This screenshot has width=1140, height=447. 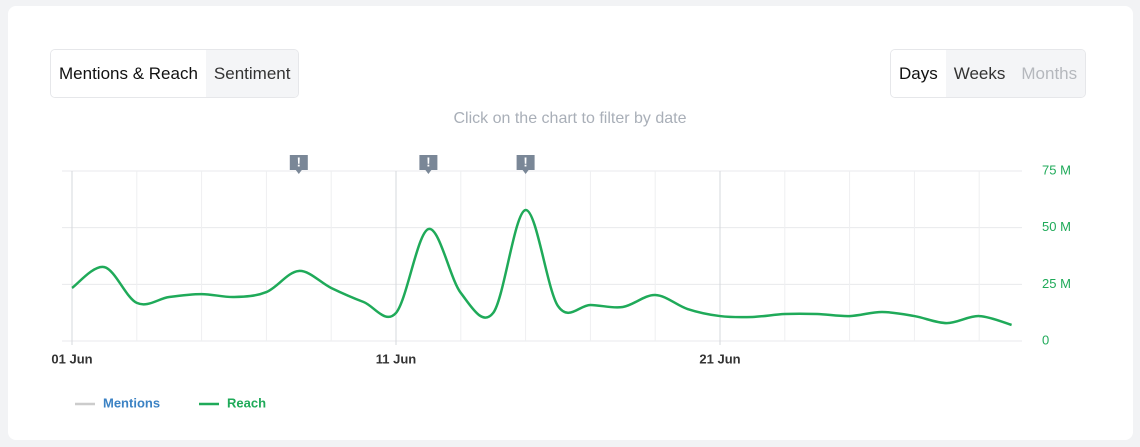 I want to click on y-tick-label: 0, so click(x=1045, y=339).